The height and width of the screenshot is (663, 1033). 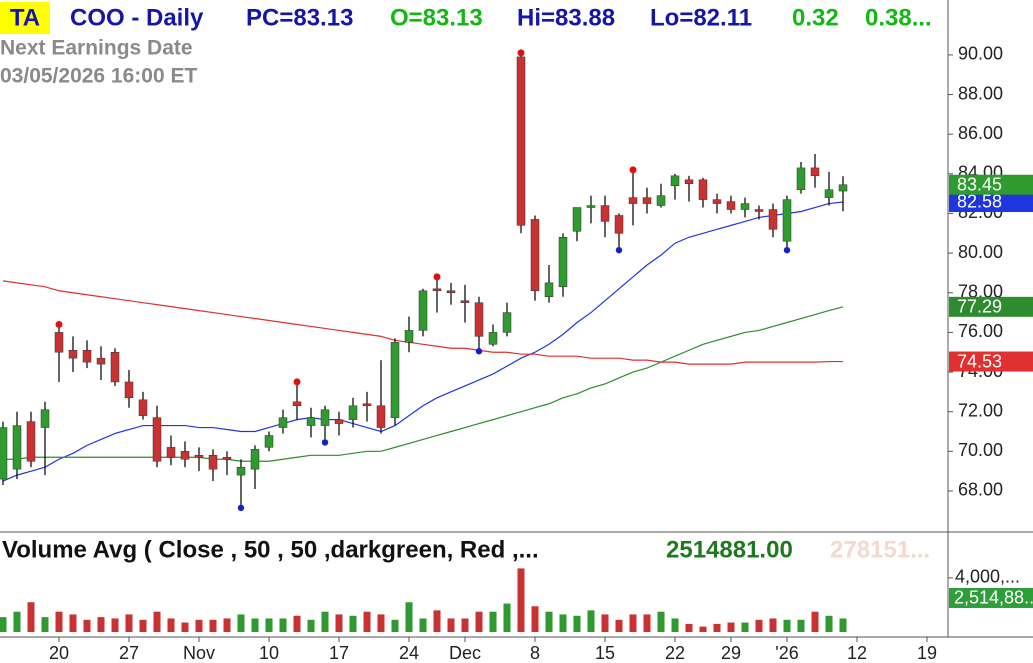 What do you see at coordinates (535, 653) in the screenshot?
I see `x-tick-label: 8` at bounding box center [535, 653].